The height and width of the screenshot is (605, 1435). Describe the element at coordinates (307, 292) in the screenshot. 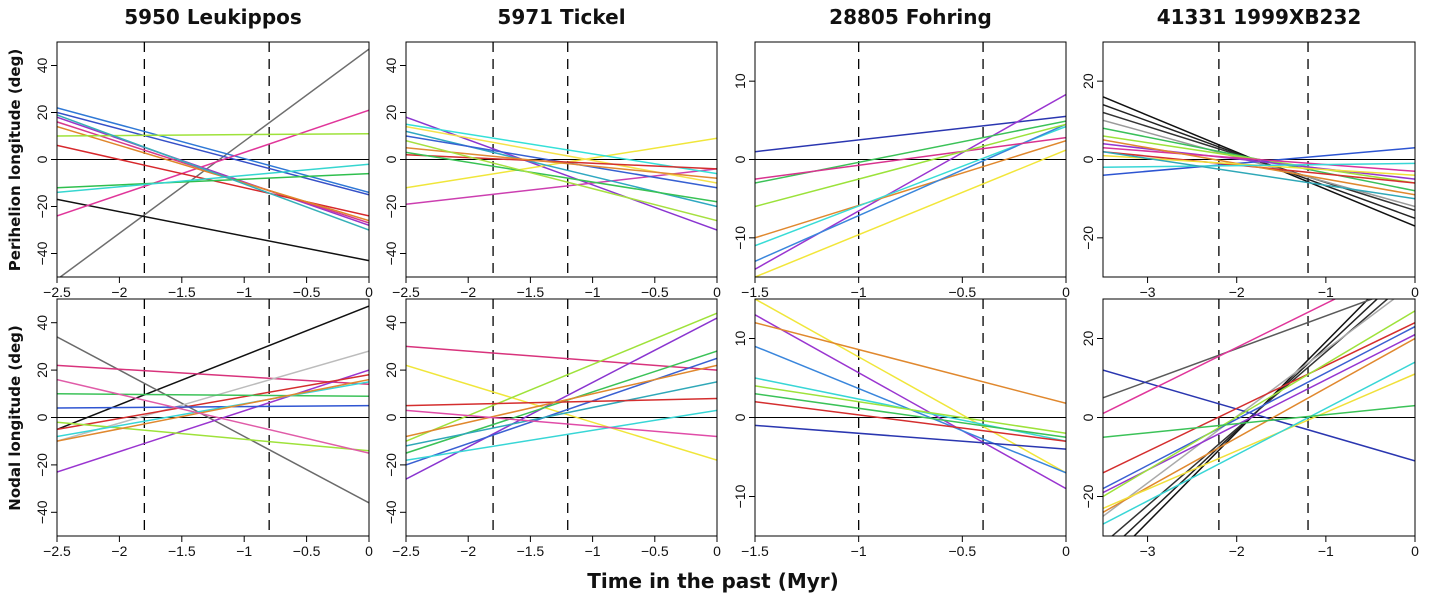

I see `x-tick-label: −0.5` at that location.